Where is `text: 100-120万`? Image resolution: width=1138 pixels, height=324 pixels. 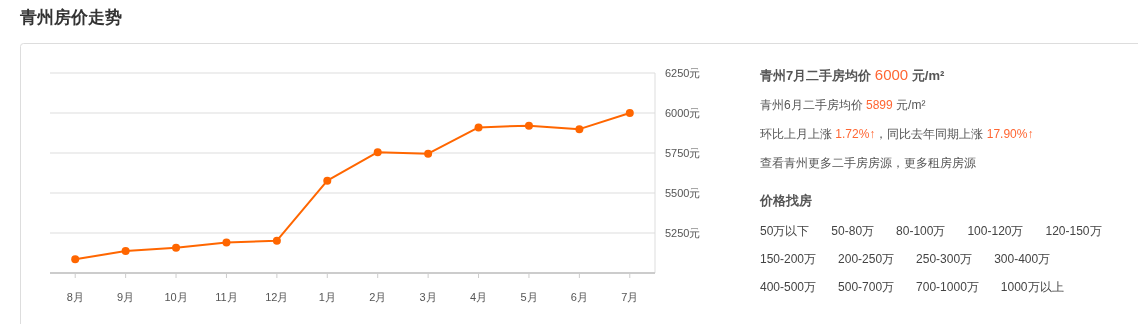 text: 100-120万 is located at coordinates (995, 231).